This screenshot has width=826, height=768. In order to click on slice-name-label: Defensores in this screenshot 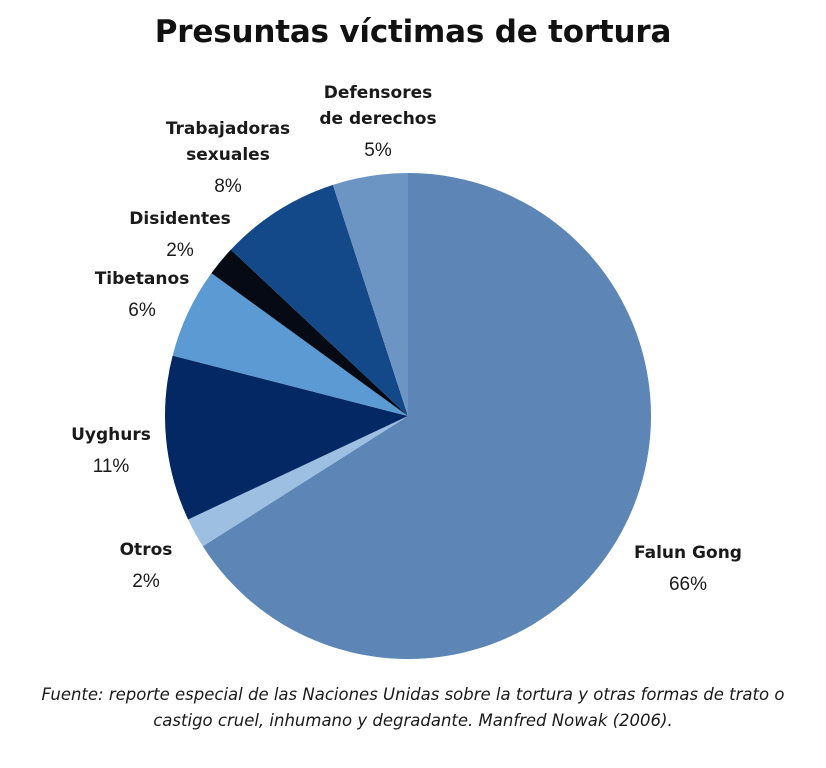, I will do `click(378, 93)`.